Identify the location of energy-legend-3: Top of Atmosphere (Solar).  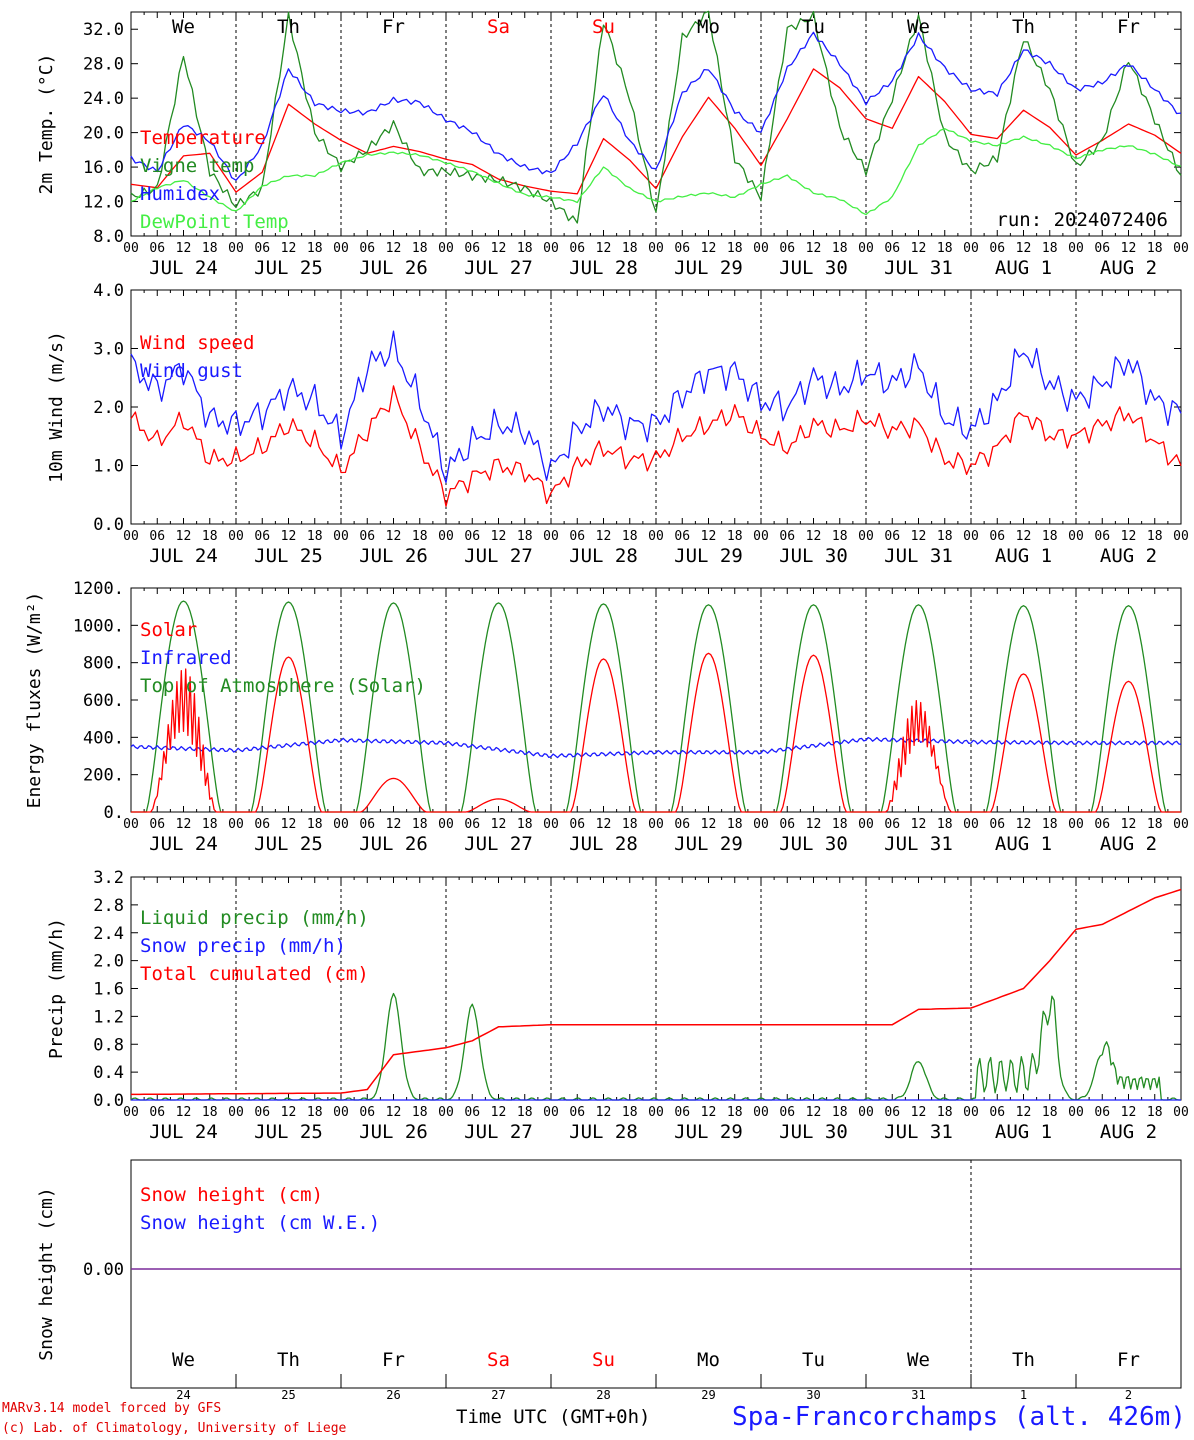
(283, 686).